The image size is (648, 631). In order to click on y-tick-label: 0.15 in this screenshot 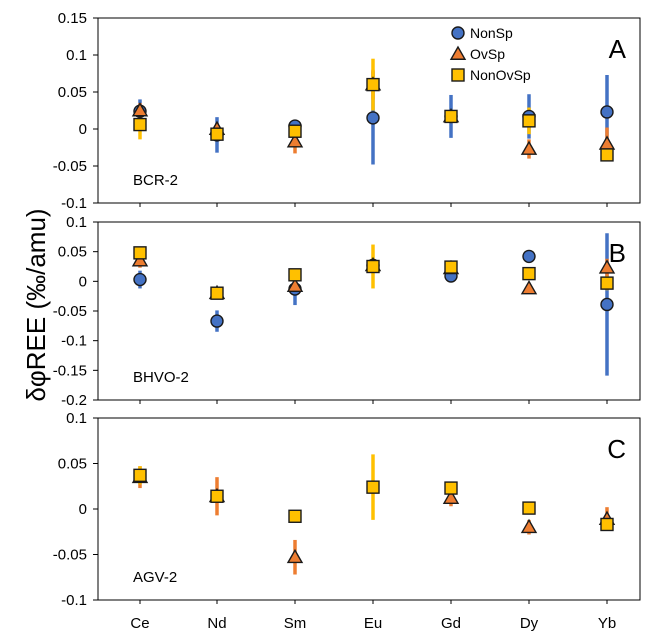, I will do `click(72, 18)`.